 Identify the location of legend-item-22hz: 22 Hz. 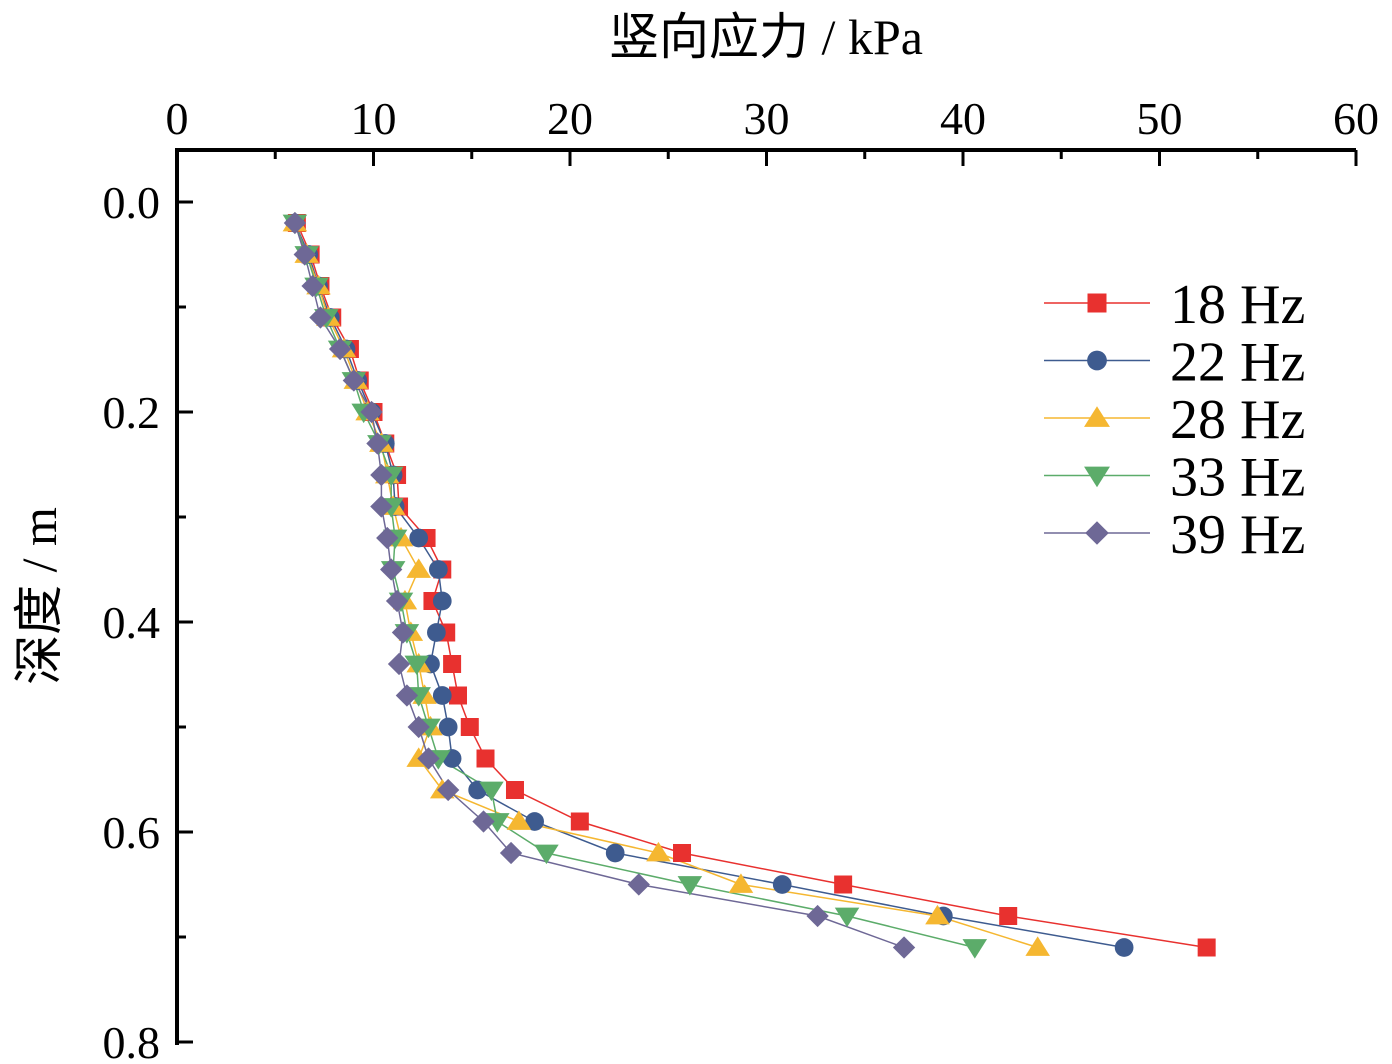
(1174, 363).